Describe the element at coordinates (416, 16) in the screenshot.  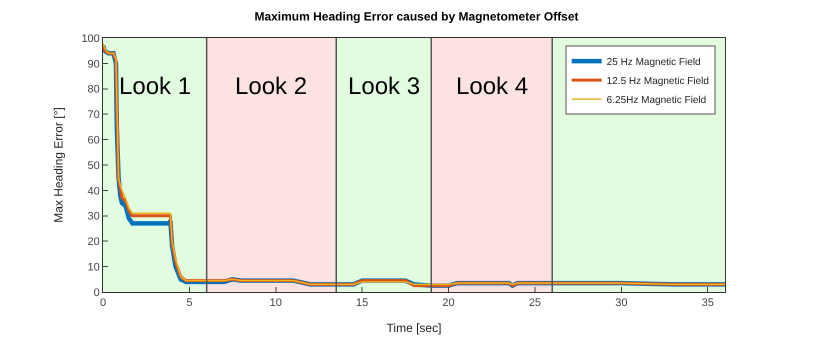
I see `chart-title: Maximum Heading Error caused by Magnetometer Offset` at that location.